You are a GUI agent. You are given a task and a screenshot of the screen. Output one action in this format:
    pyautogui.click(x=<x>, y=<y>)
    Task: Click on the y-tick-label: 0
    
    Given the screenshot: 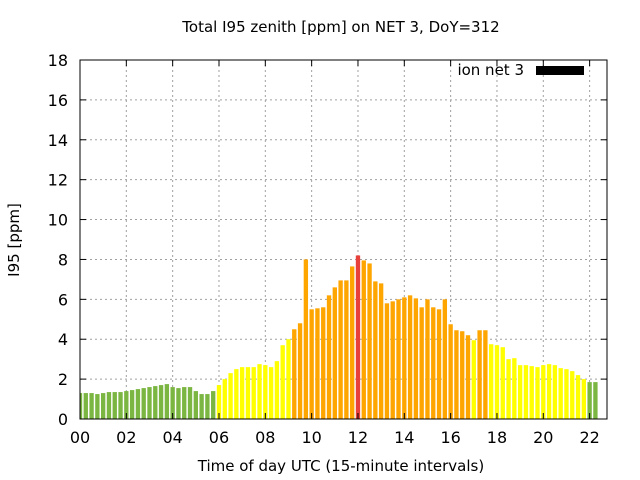 What is the action you would take?
    pyautogui.click(x=63, y=419)
    